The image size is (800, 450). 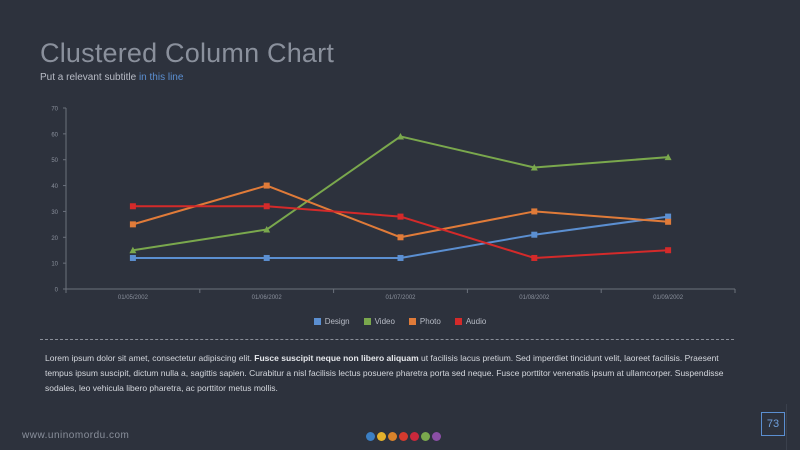 I want to click on subtitle-highlight: in this line, so click(x=161, y=77).